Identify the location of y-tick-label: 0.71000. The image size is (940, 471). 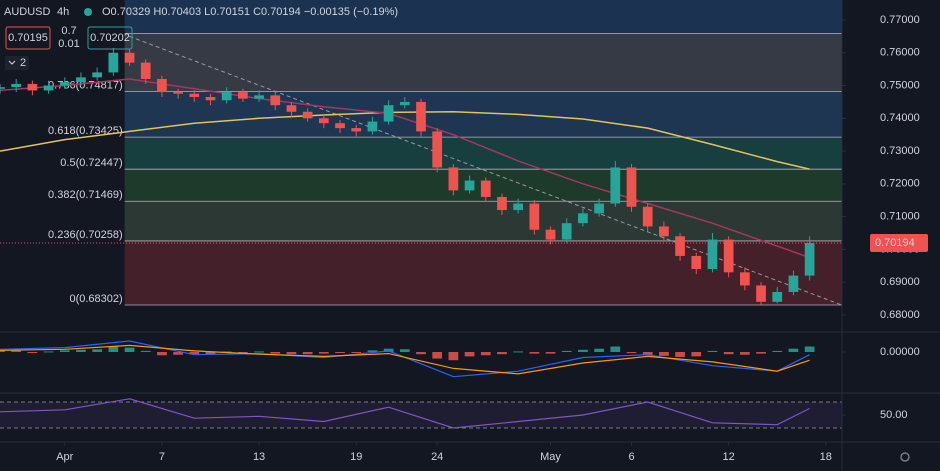
(900, 217).